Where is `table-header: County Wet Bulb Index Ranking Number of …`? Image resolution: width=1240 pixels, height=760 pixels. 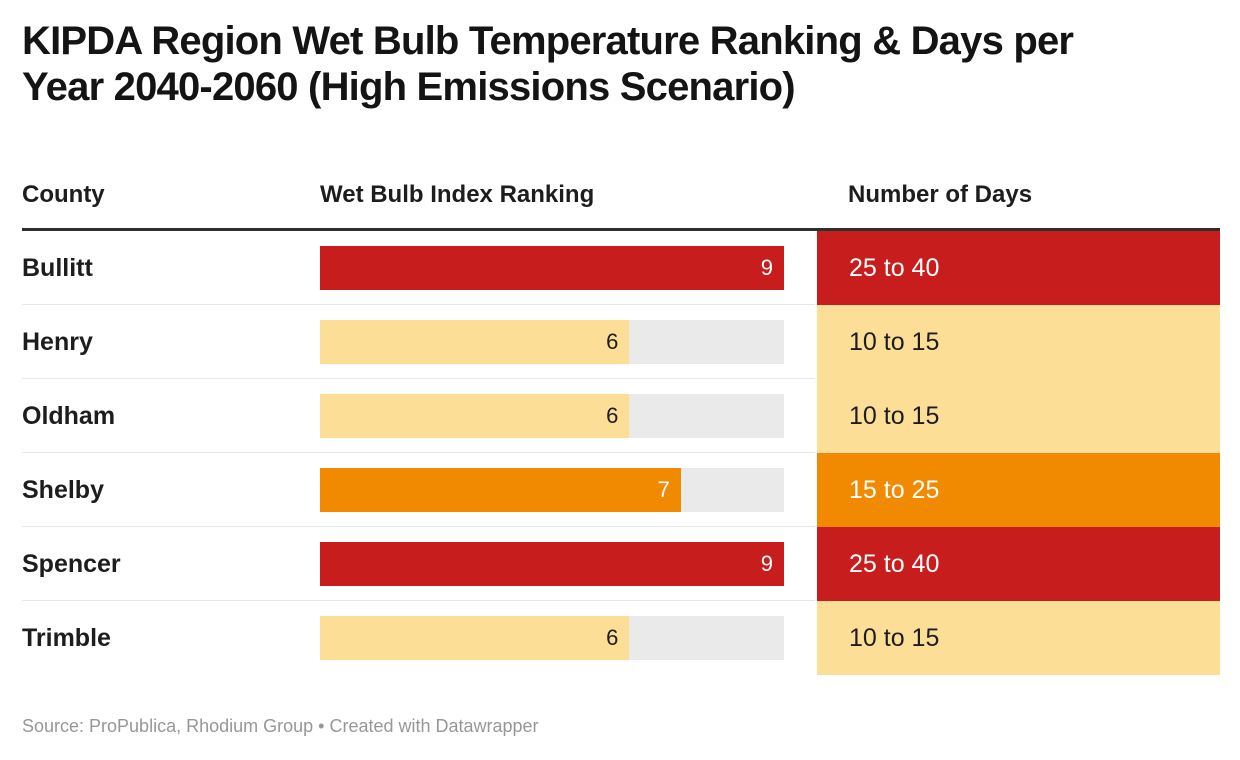 table-header: County Wet Bulb Index Ranking Number of … is located at coordinates (621, 196).